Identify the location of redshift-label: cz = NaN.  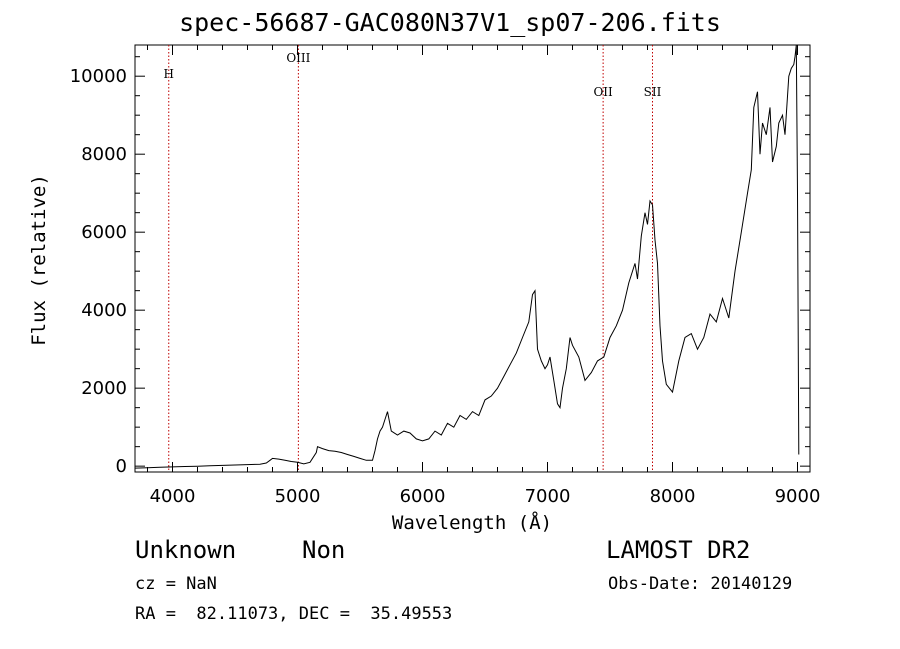
(176, 584).